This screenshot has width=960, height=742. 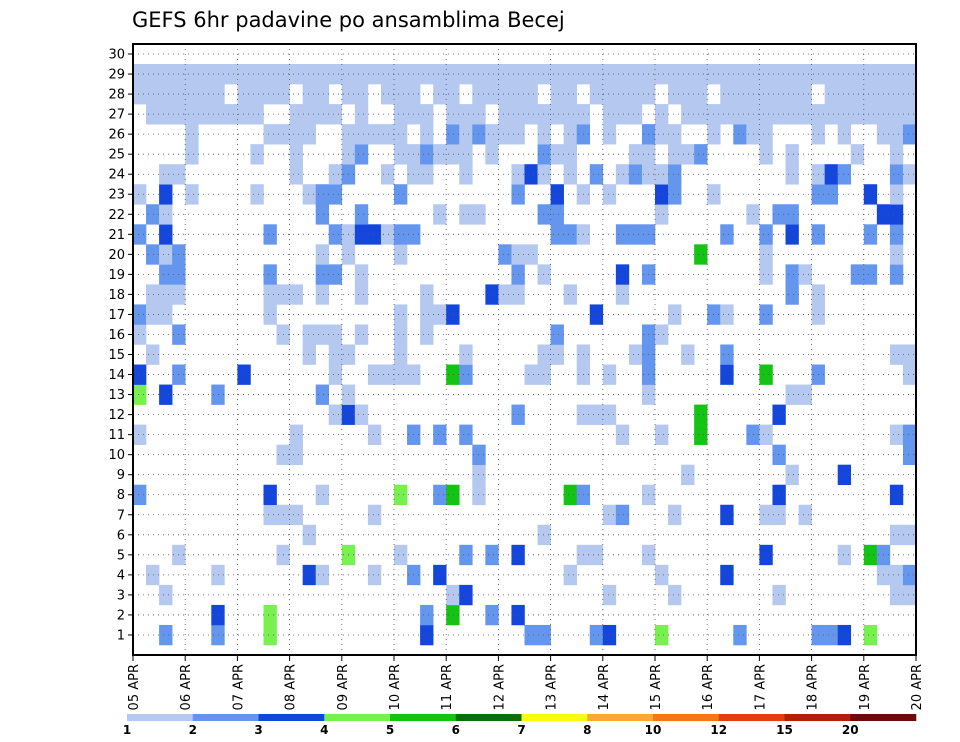 What do you see at coordinates (121, 515) in the screenshot?
I see `y-tick-label: 7` at bounding box center [121, 515].